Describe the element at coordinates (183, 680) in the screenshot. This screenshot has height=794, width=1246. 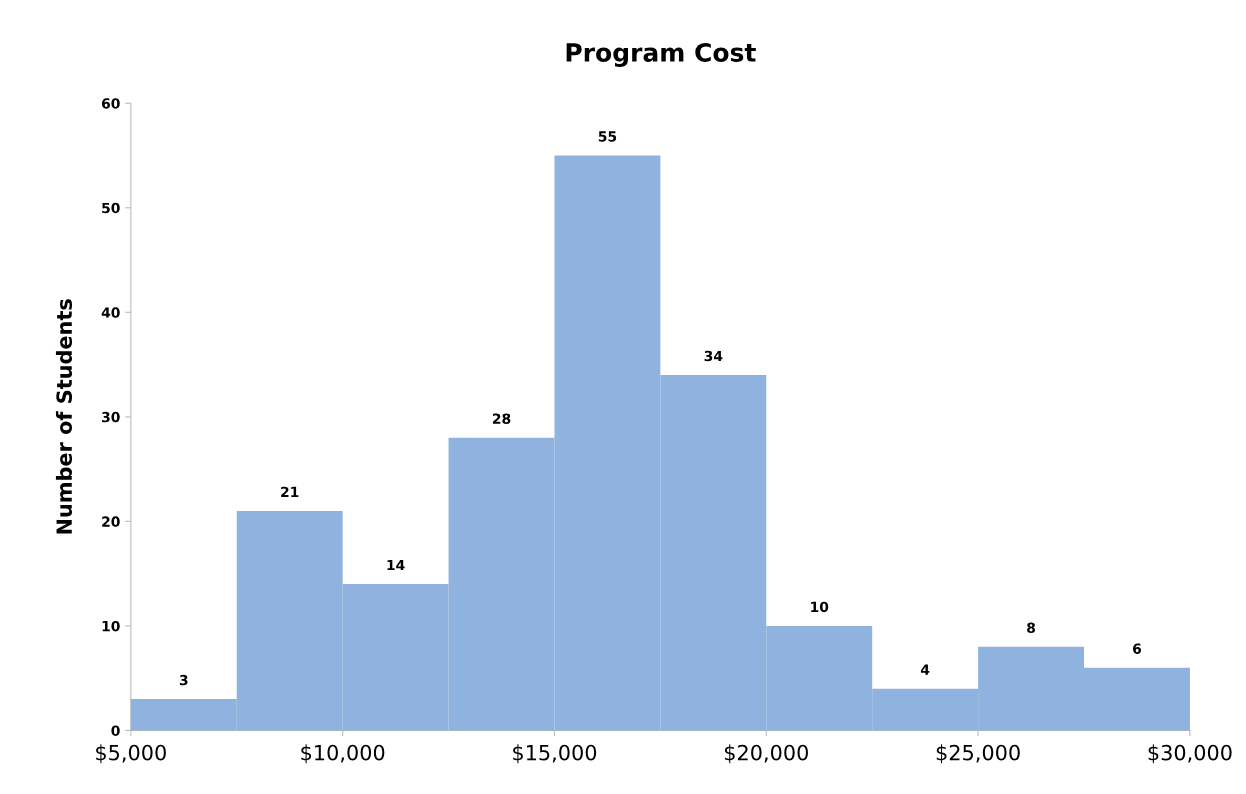
I see `data-label: 3` at that location.